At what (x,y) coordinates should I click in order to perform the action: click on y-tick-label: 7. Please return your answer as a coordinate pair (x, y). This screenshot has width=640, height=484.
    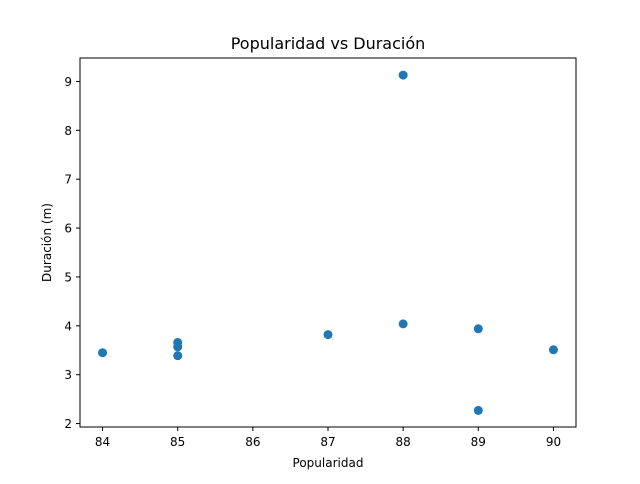
    Looking at the image, I should click on (68, 180).